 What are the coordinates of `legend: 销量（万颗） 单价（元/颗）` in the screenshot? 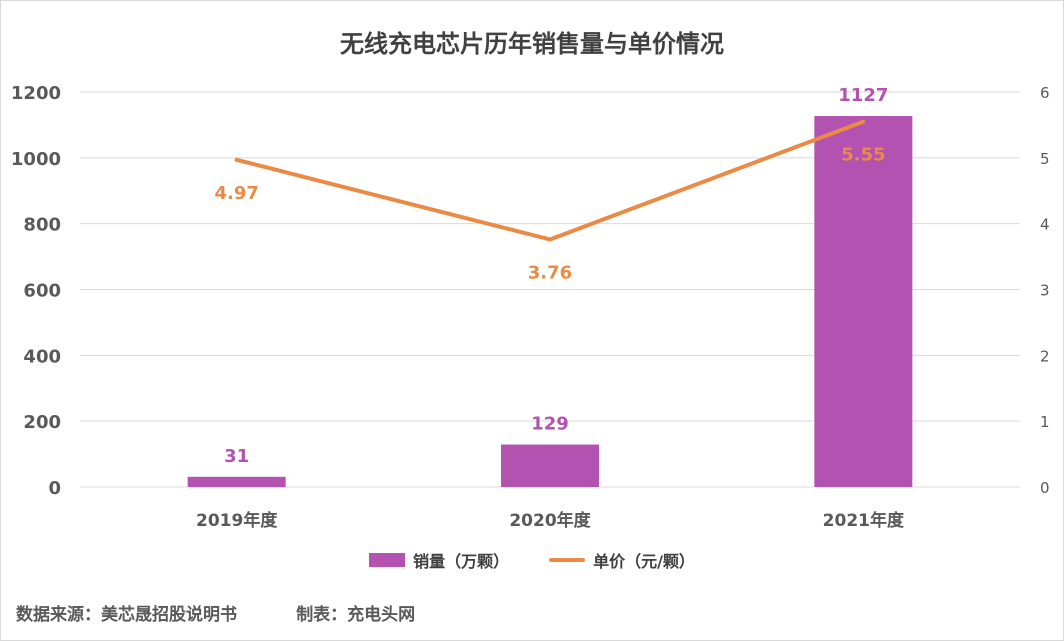 It's located at (532, 560).